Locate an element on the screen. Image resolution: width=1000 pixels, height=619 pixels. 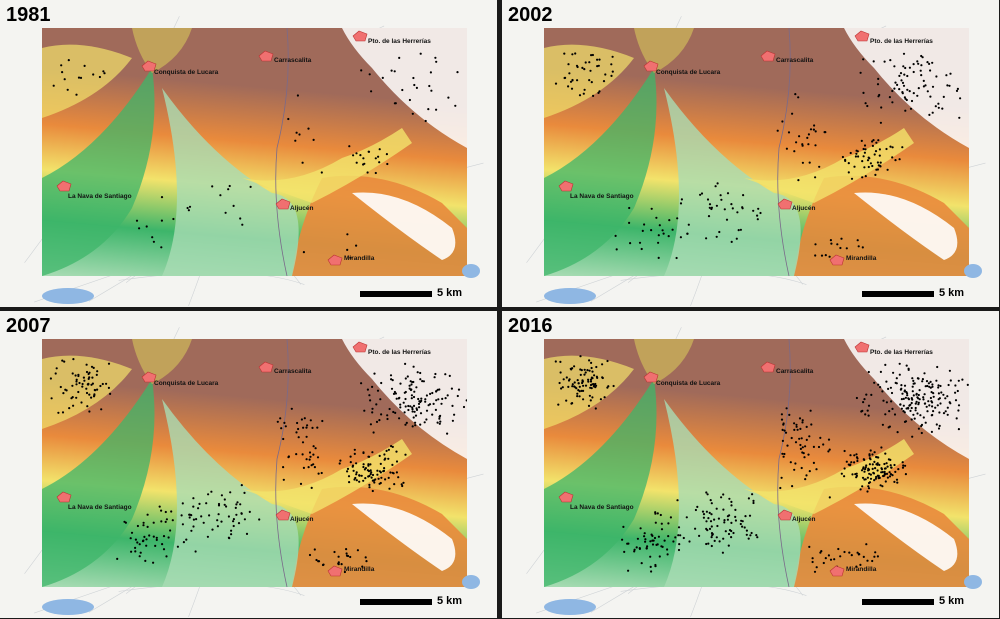
town-label: Conquista de Lucara is located at coordinates (688, 72).